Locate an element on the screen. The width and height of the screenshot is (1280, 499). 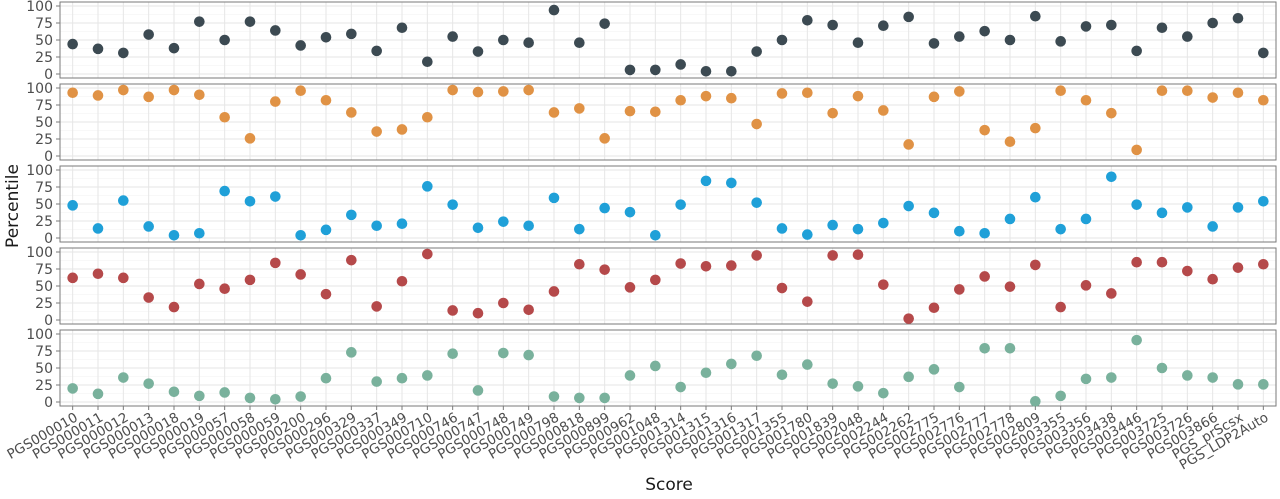
y-tick-label: 0 is located at coordinates (48, 75).